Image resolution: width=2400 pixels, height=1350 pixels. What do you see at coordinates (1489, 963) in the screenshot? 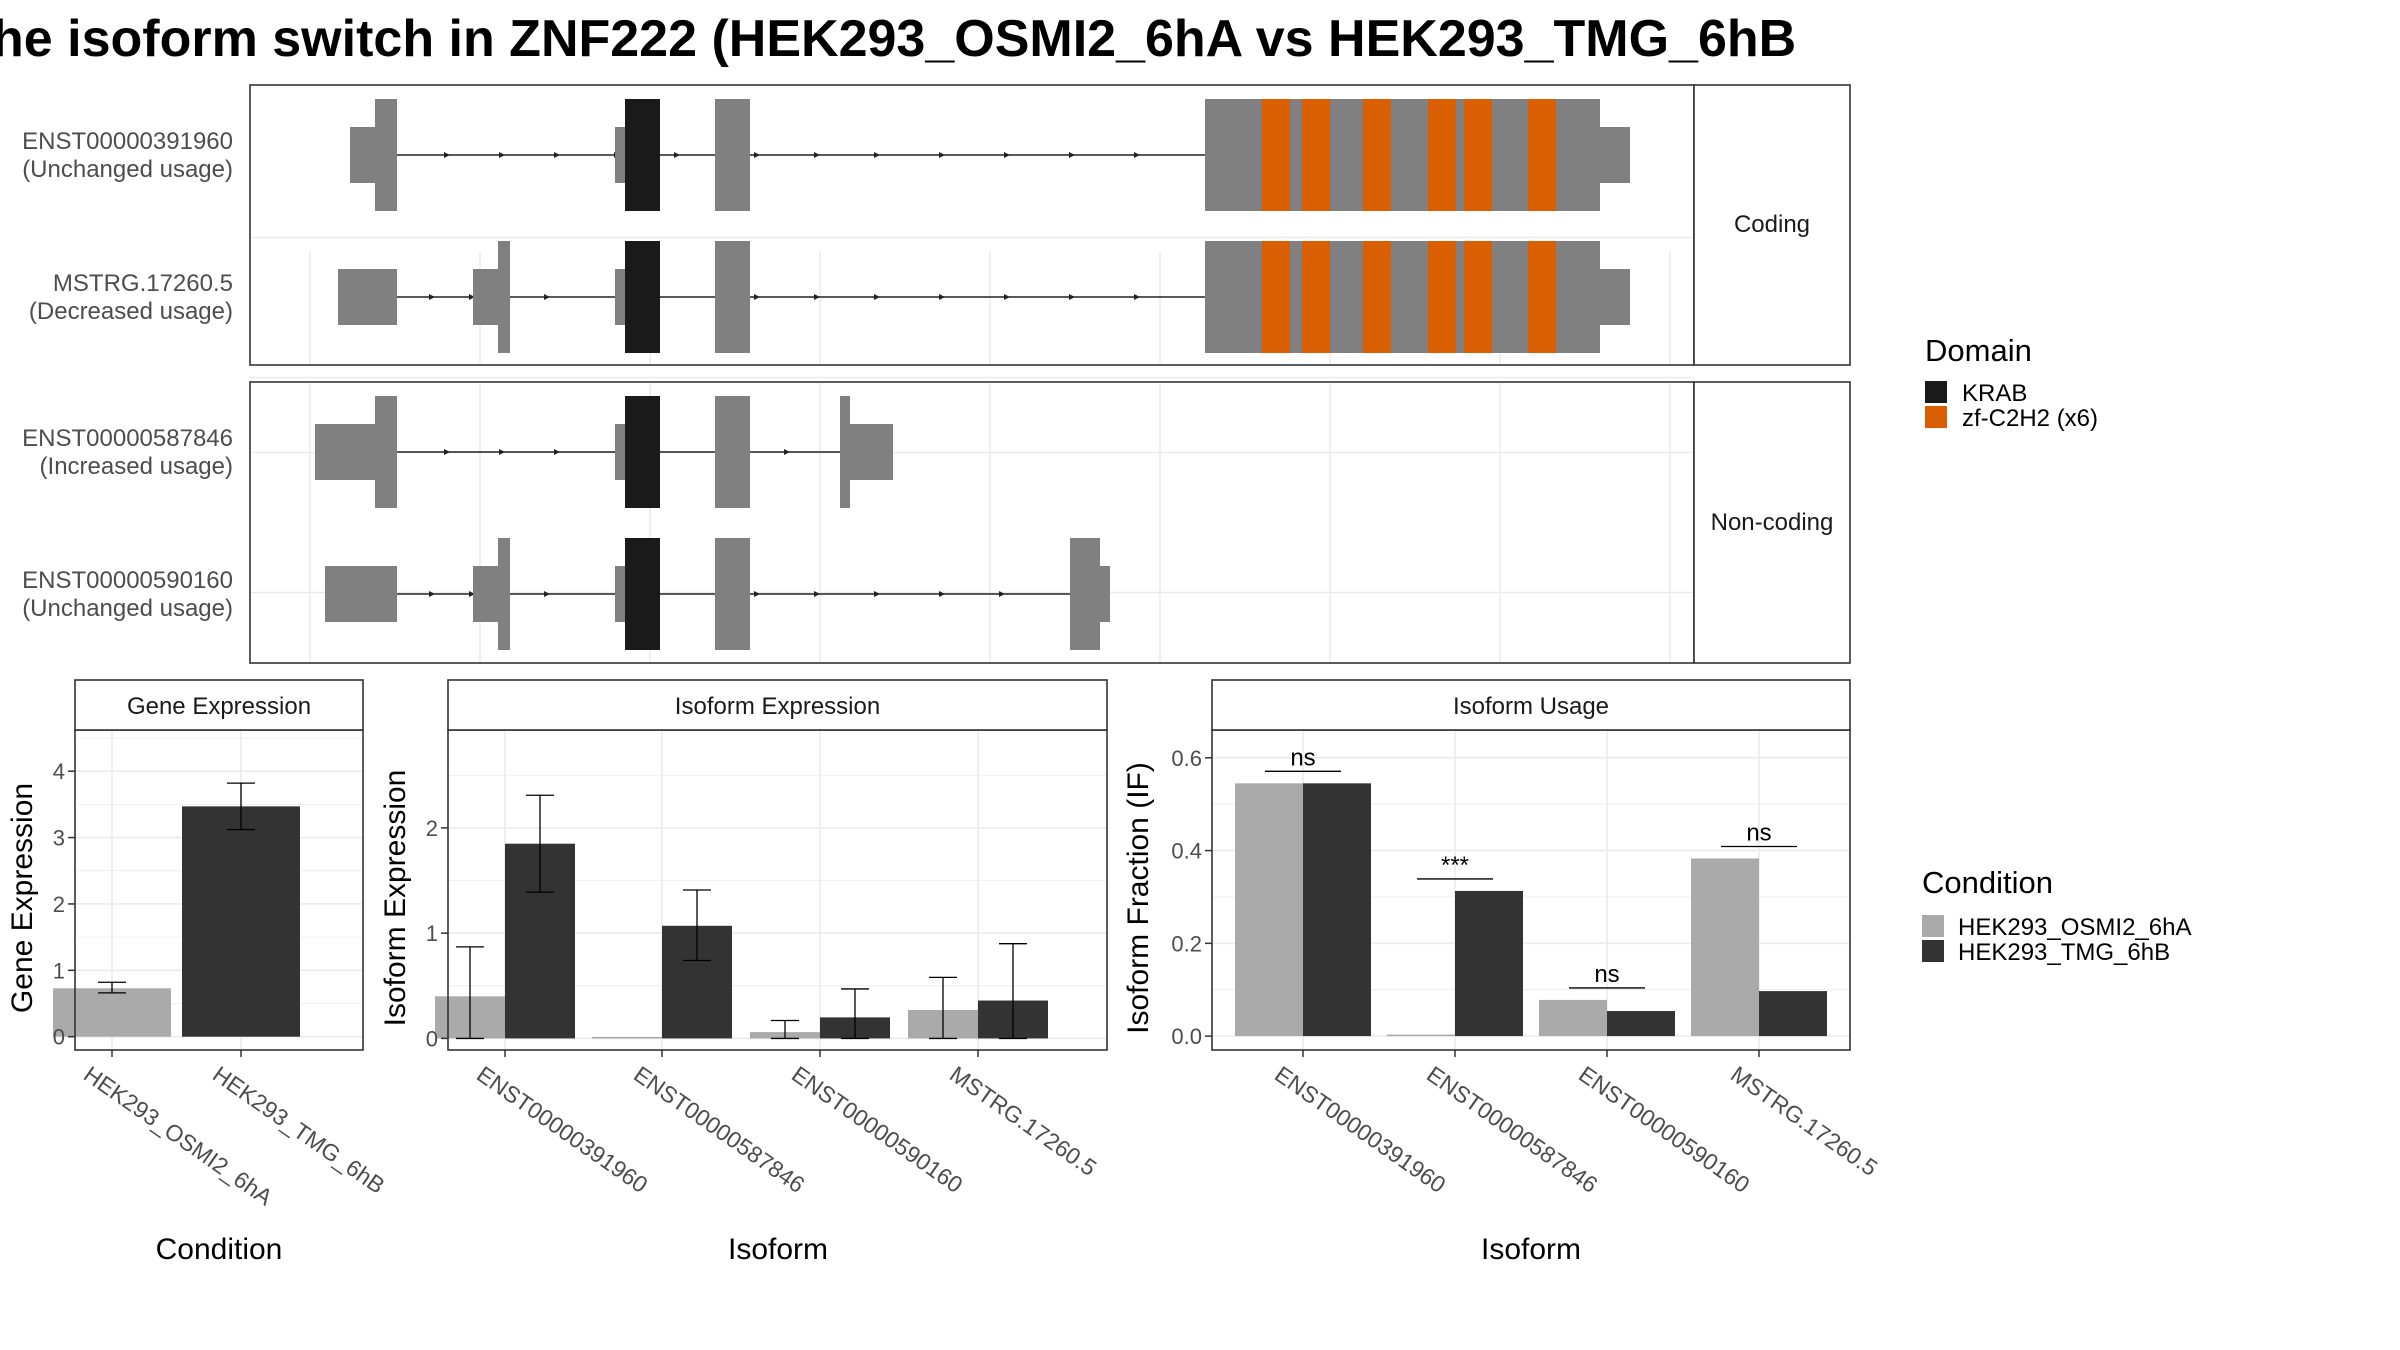
I see `bar-ENST00000587846-HEK293_TMG_6hB` at bounding box center [1489, 963].